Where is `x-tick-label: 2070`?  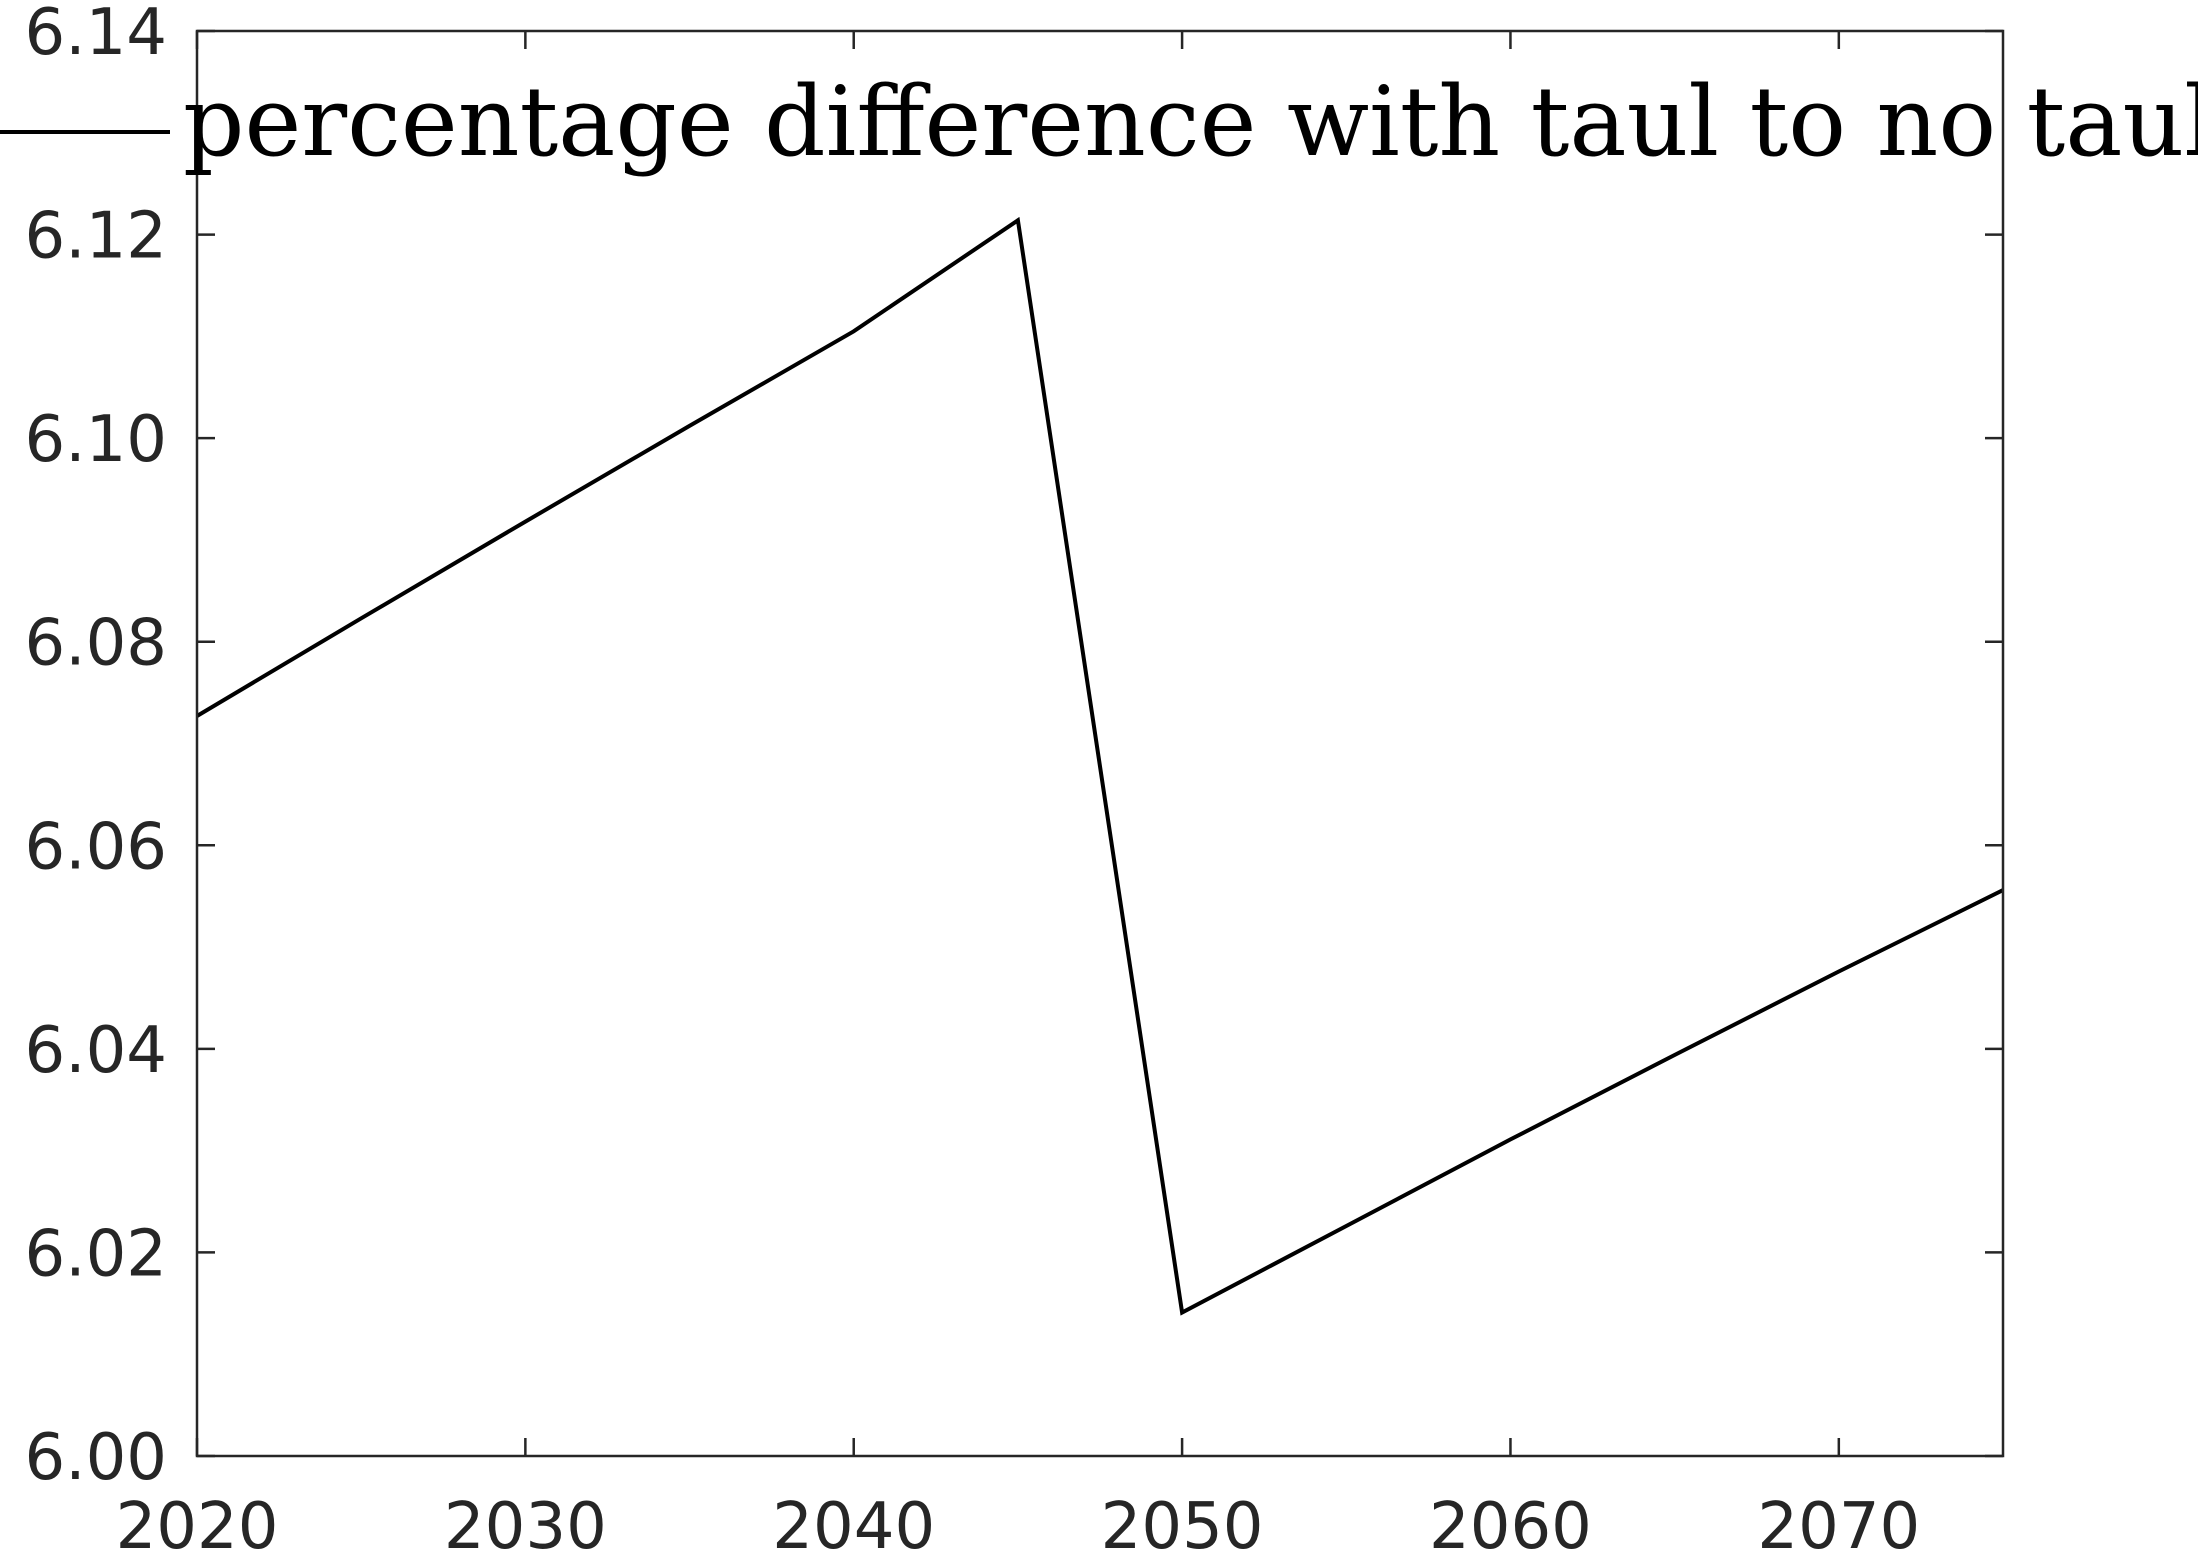 x-tick-label: 2070 is located at coordinates (1838, 1522).